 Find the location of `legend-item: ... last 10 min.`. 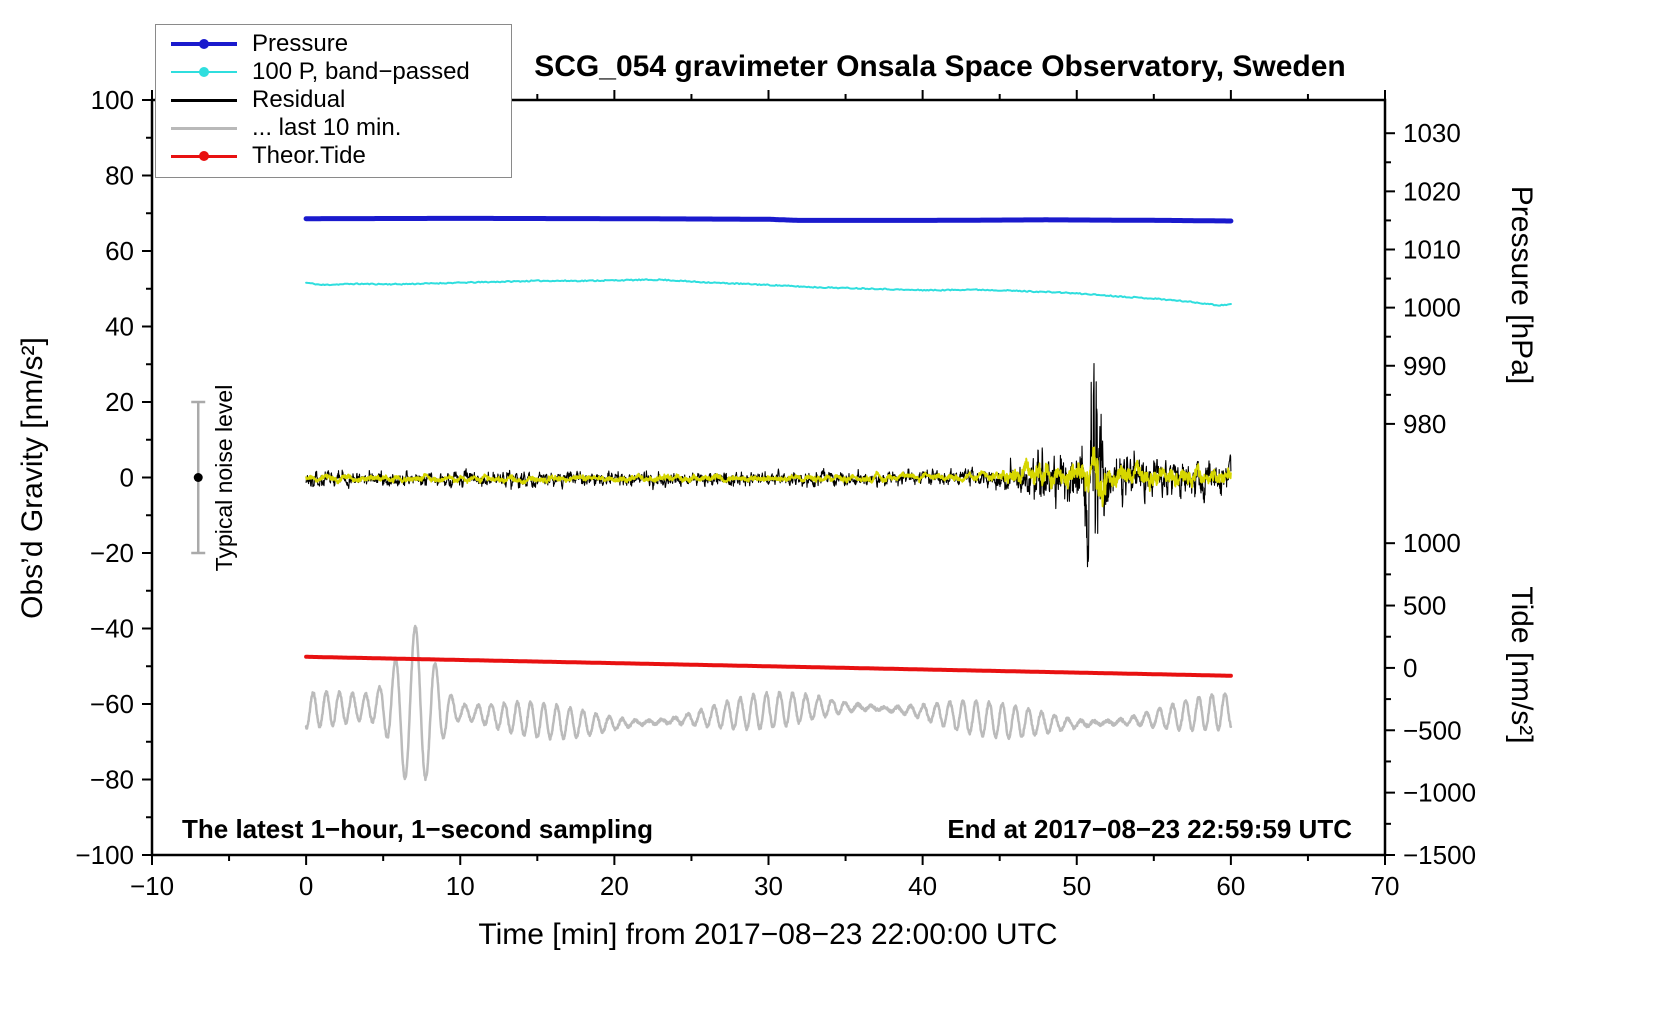

legend-item: ... last 10 min. is located at coordinates (333, 128).